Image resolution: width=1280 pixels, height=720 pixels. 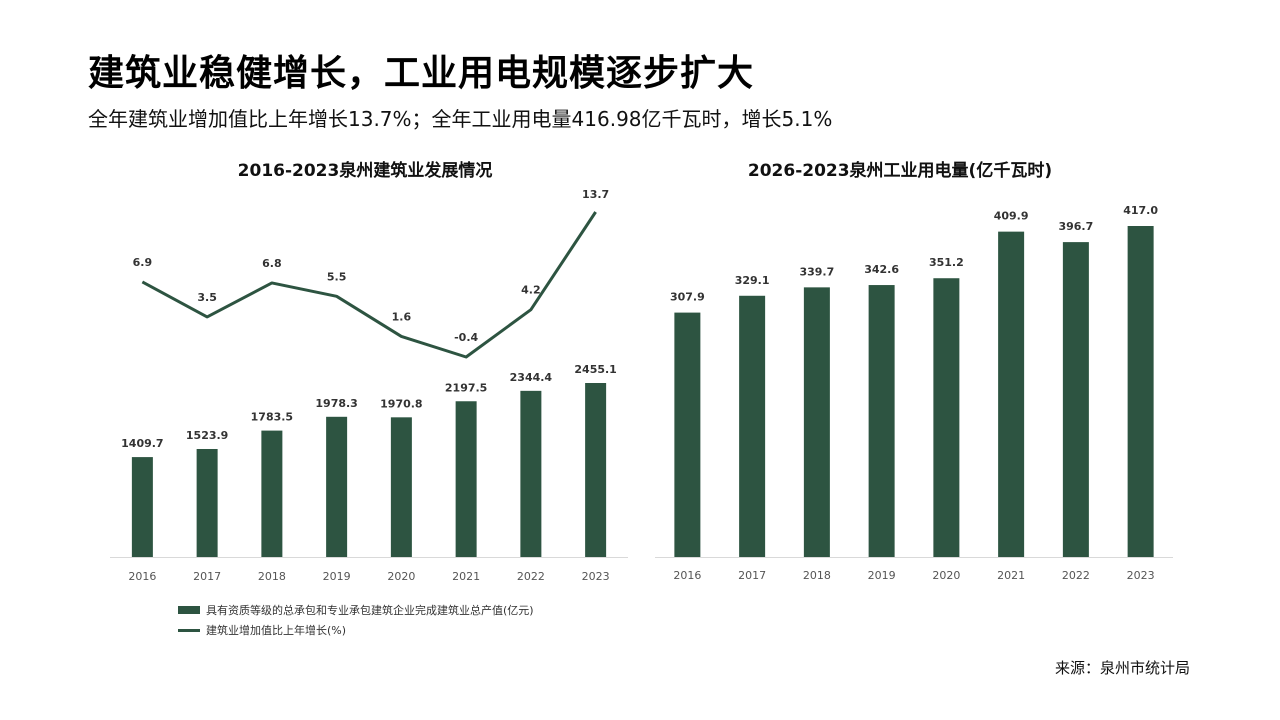 I want to click on line-label-2020: 1.6, so click(x=402, y=316).